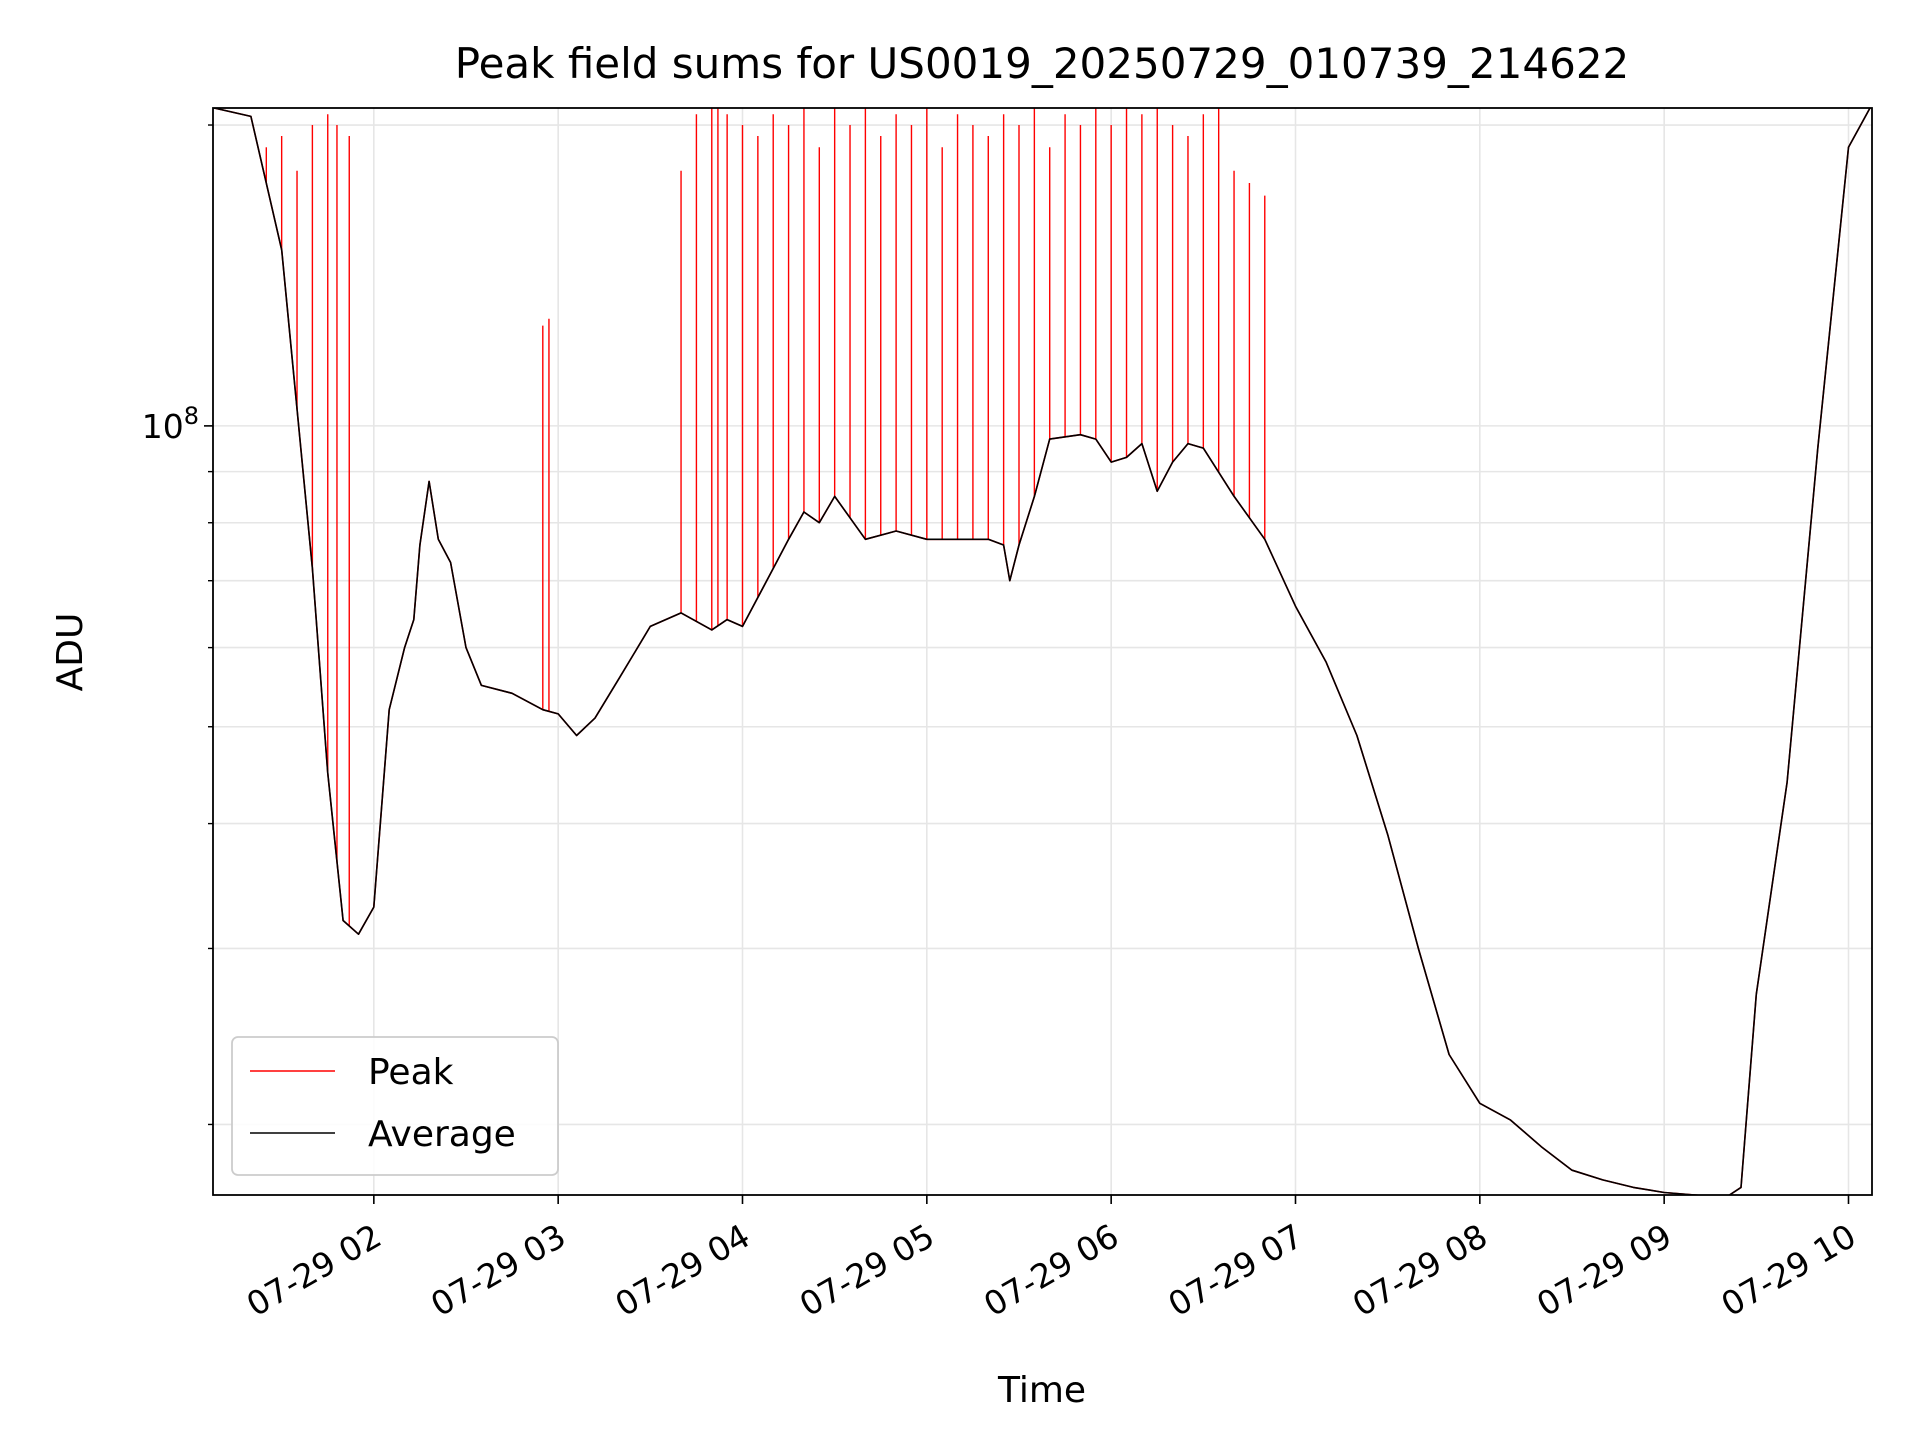  I want to click on y-axis-label: ADU, so click(70, 652).